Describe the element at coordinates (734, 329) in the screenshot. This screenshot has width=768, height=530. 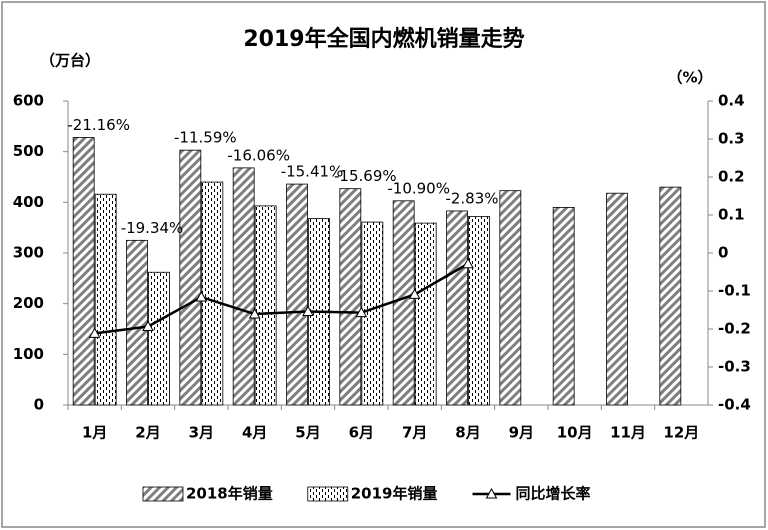
I see `y2-tick-label: -0.2` at that location.